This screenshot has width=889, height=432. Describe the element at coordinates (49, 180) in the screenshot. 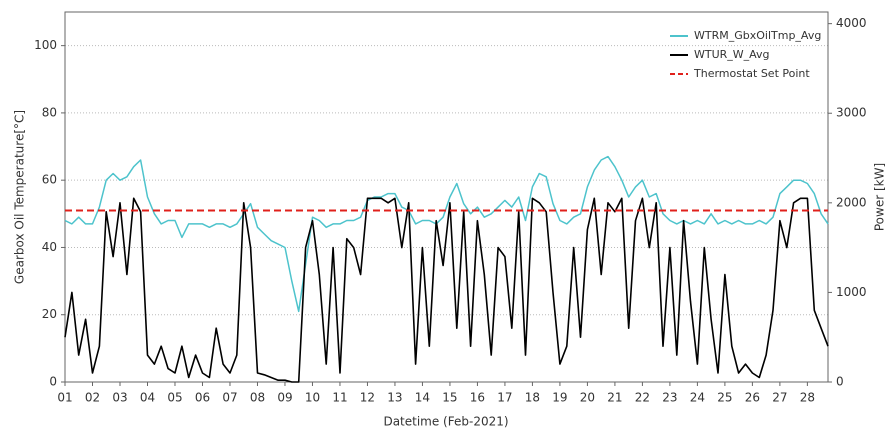

I see `y-tick-label: 60` at that location.